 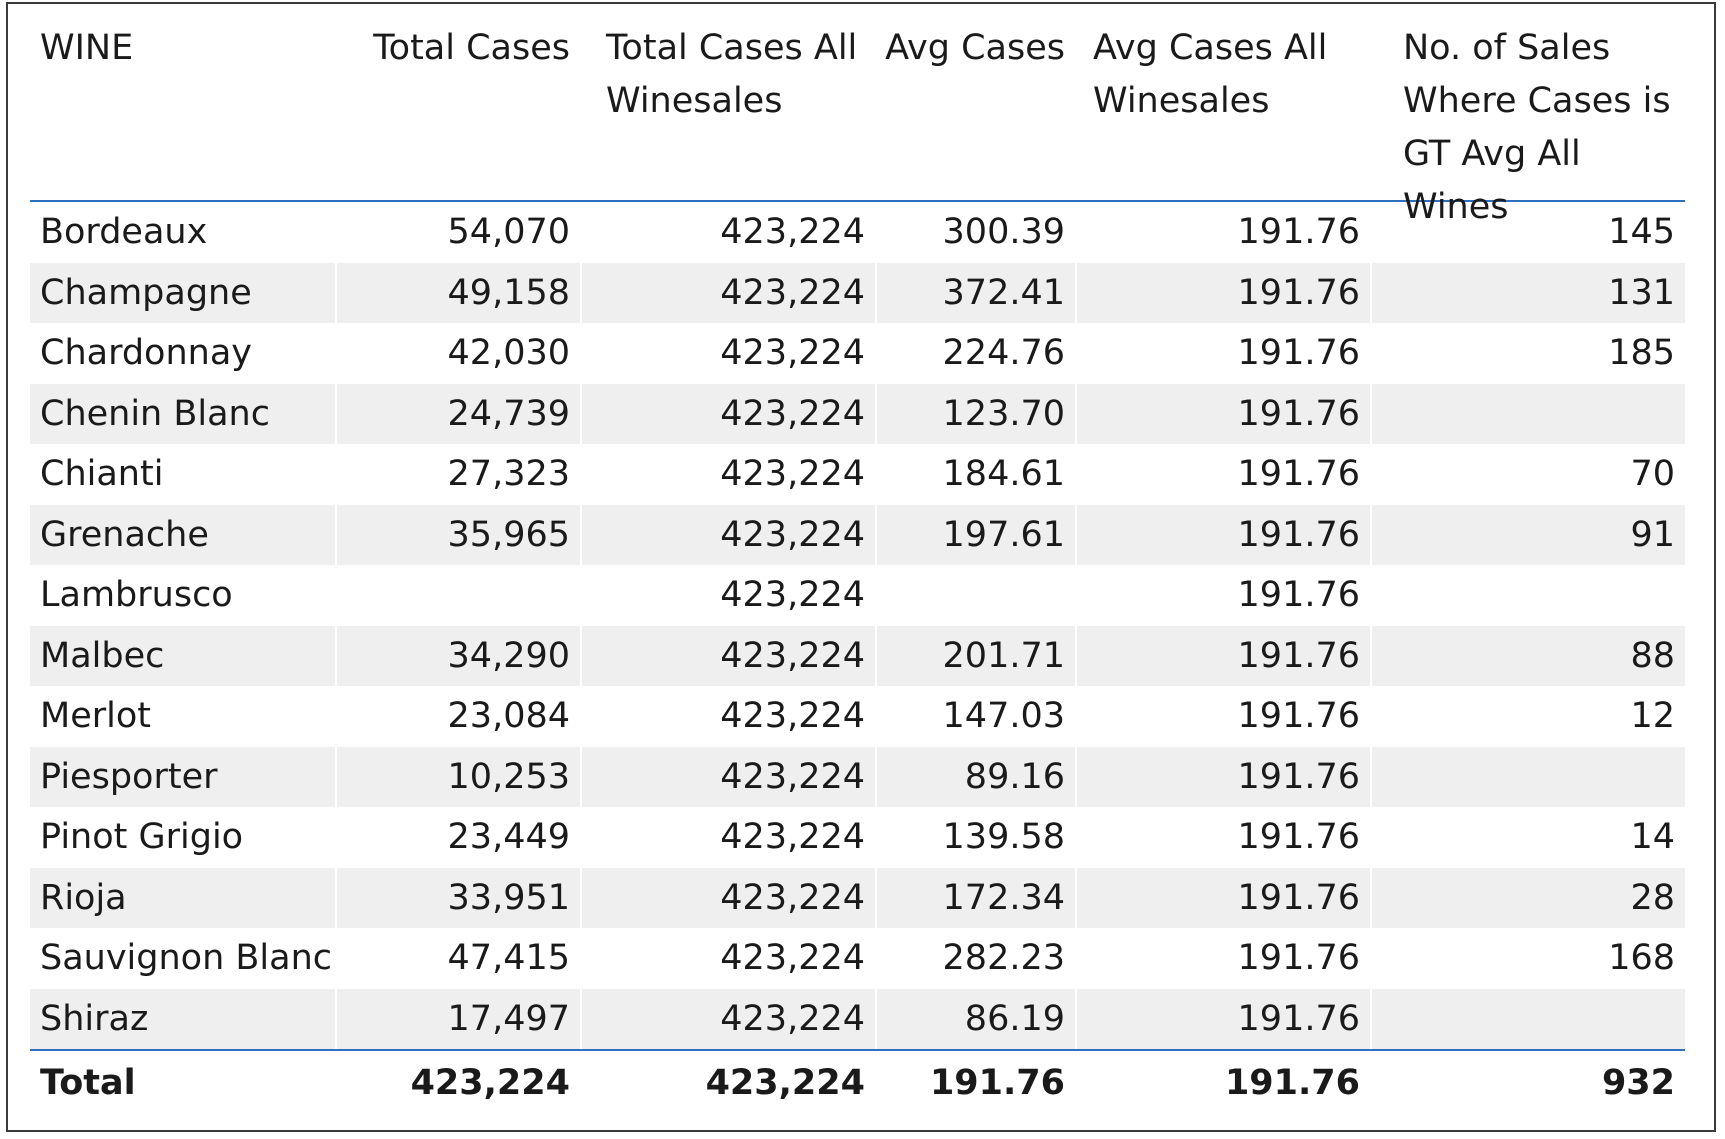 I want to click on wine-name-cell: Grenache, so click(x=124, y=534).